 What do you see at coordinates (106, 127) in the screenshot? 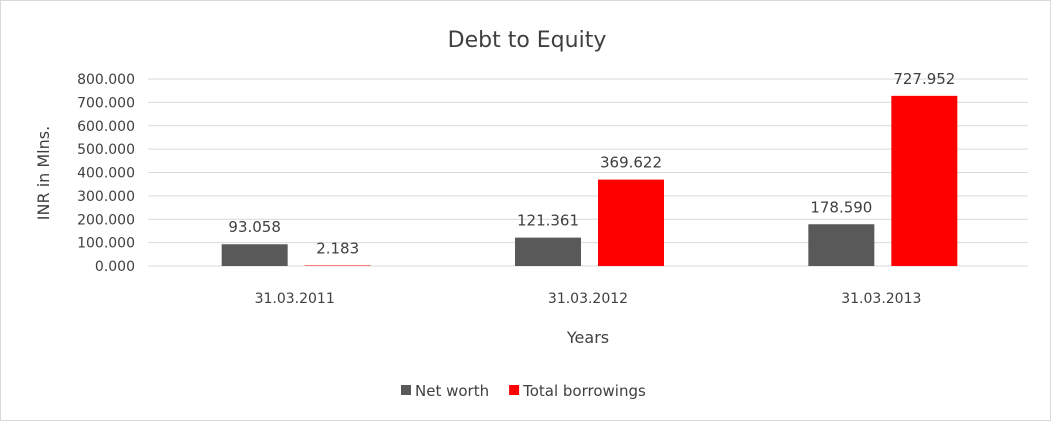
I see `y-tick-label: 600.000` at bounding box center [106, 127].